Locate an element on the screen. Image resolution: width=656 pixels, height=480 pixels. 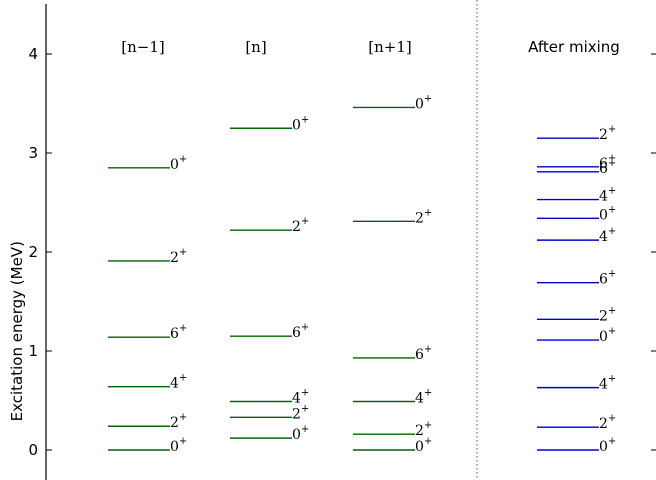
y-tick-label: 0 is located at coordinates (33, 450).